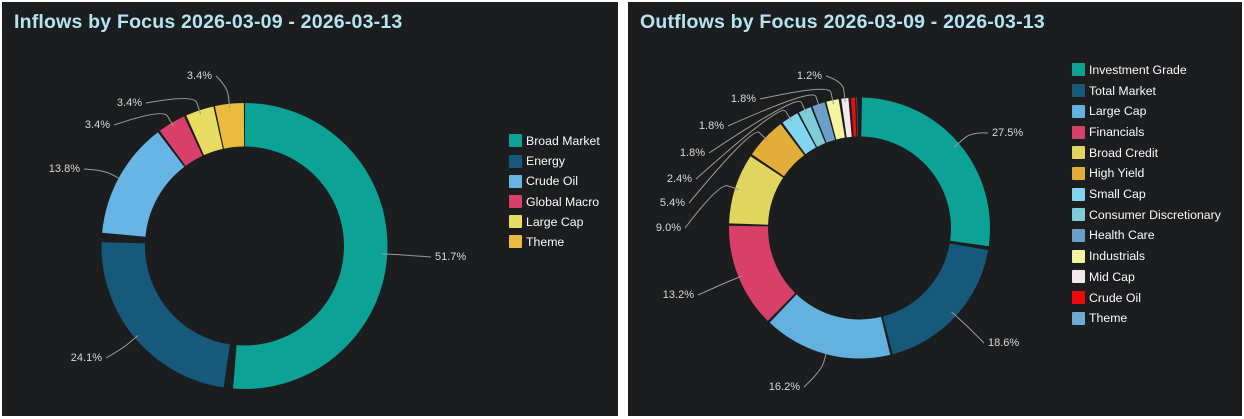 Image resolution: width=1244 pixels, height=419 pixels. Describe the element at coordinates (64, 169) in the screenshot. I see `percent-label: 13.8%` at that location.